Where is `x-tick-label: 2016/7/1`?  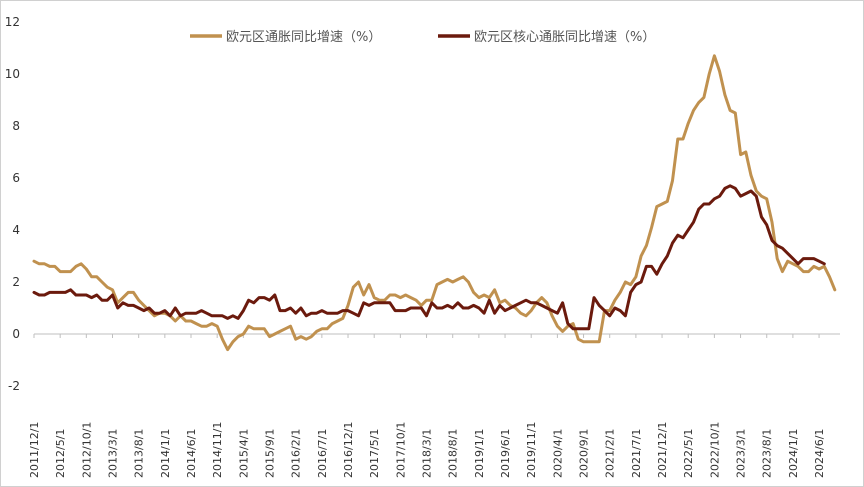 x-tick-label: 2016/7/1 is located at coordinates (322, 453).